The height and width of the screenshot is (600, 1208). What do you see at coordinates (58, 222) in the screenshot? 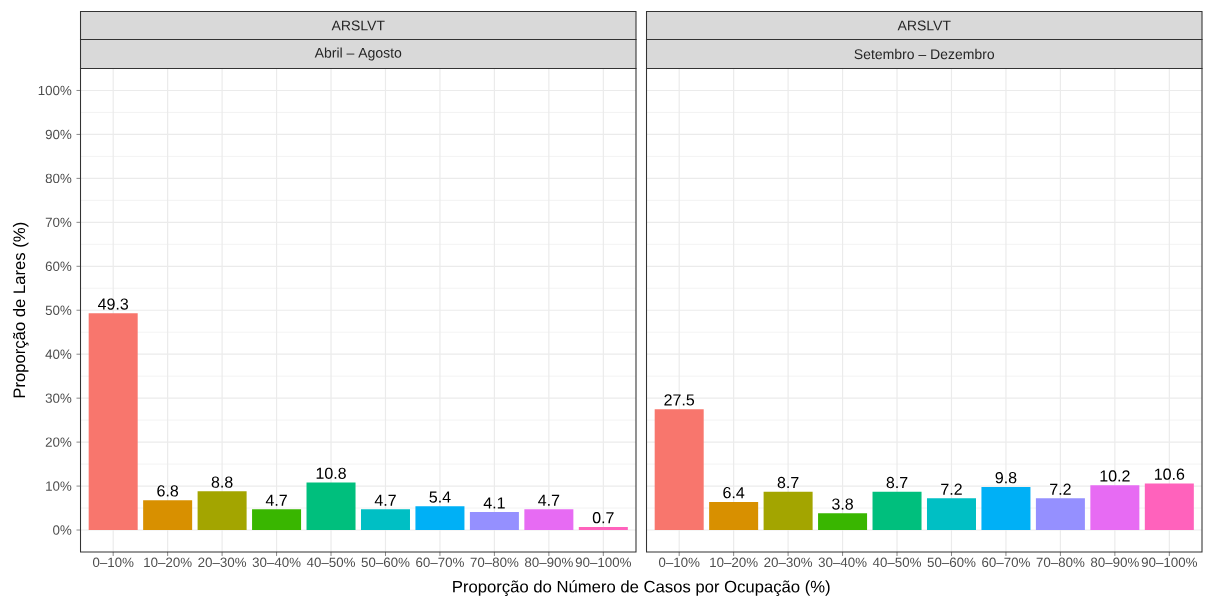
I see `y-tick-label: 70%` at bounding box center [58, 222].